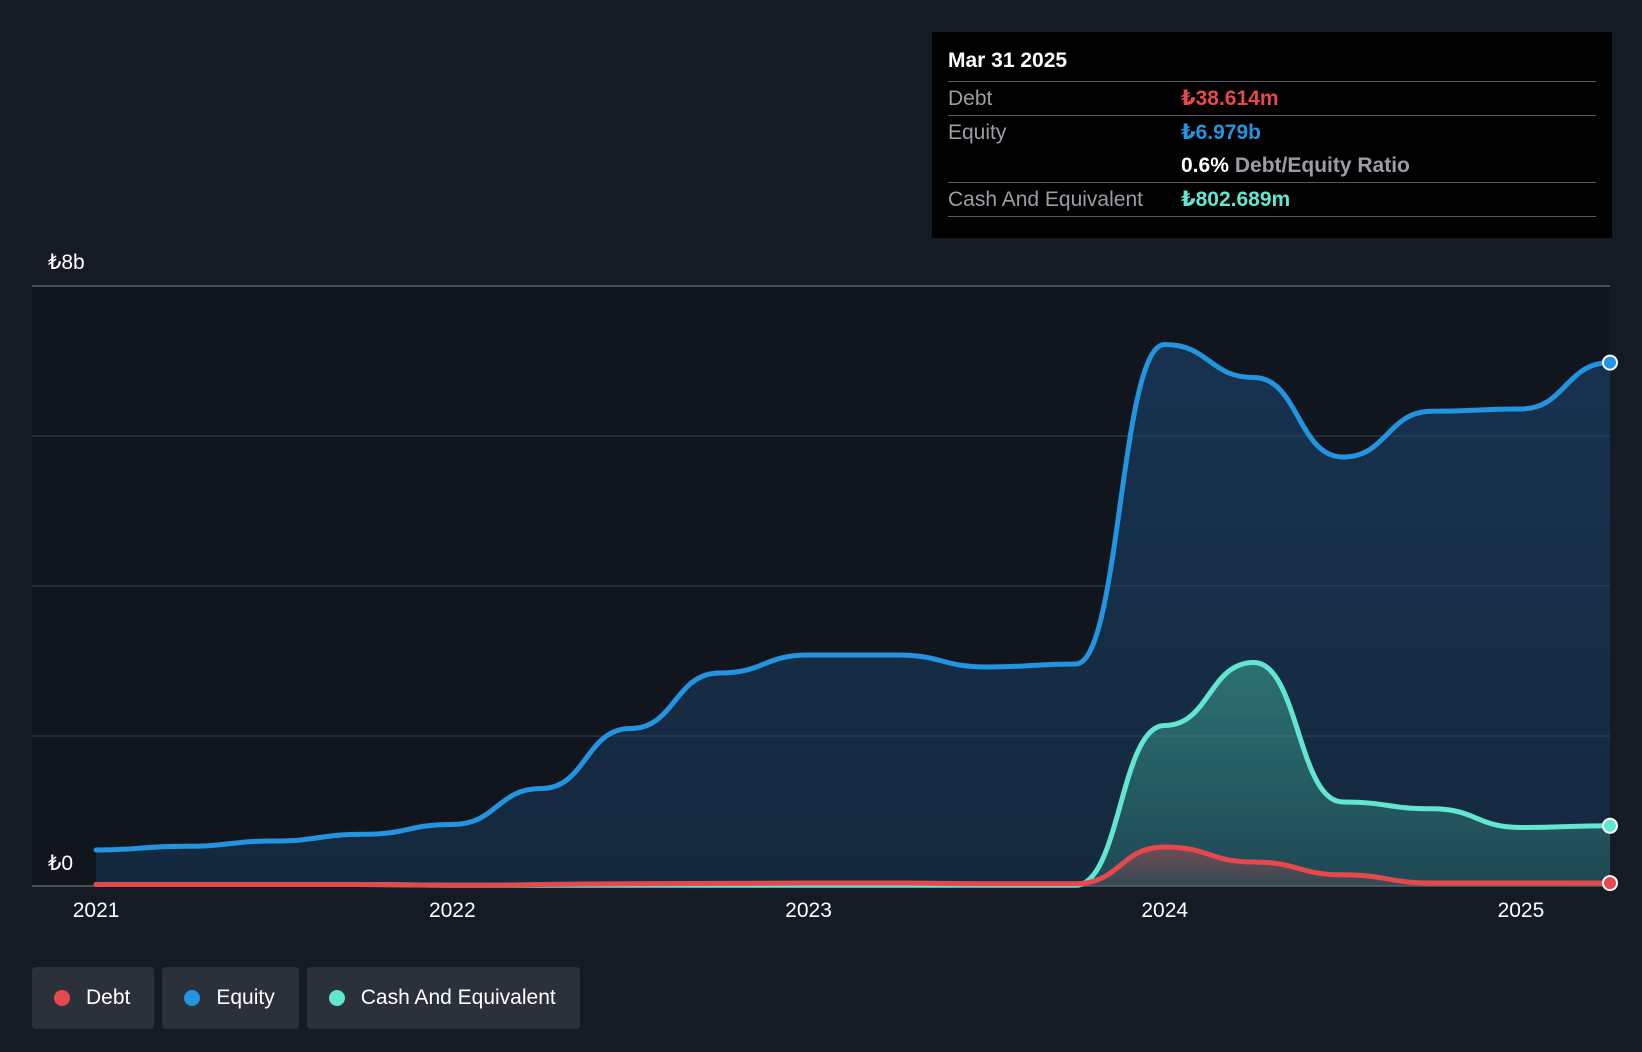  I want to click on legend: Debt Equity Cash And Equivalent, so click(306, 998).